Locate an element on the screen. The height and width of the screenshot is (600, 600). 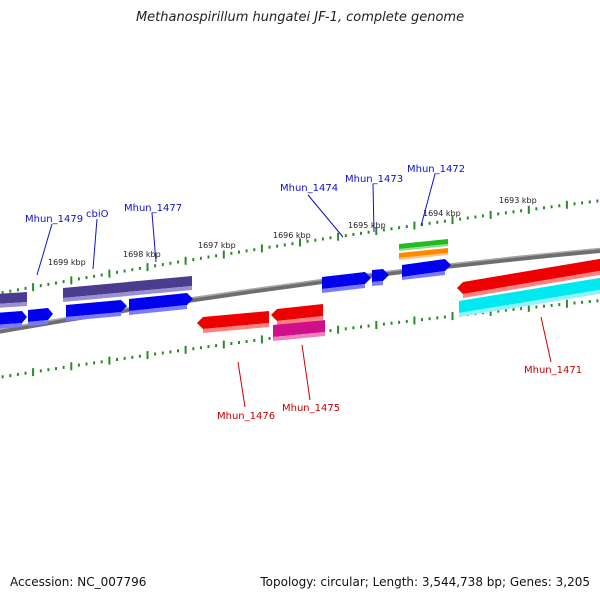
kbp-label-1696: 1696 kbp is located at coordinates (292, 235).